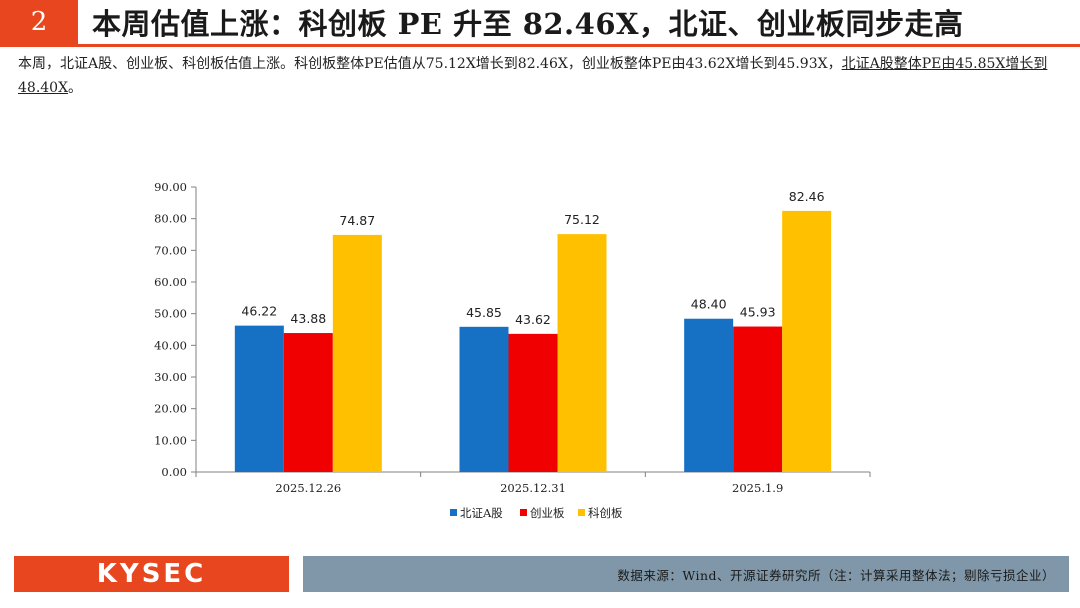  Describe the element at coordinates (533, 319) in the screenshot. I see `data-label: 43.62` at that location.